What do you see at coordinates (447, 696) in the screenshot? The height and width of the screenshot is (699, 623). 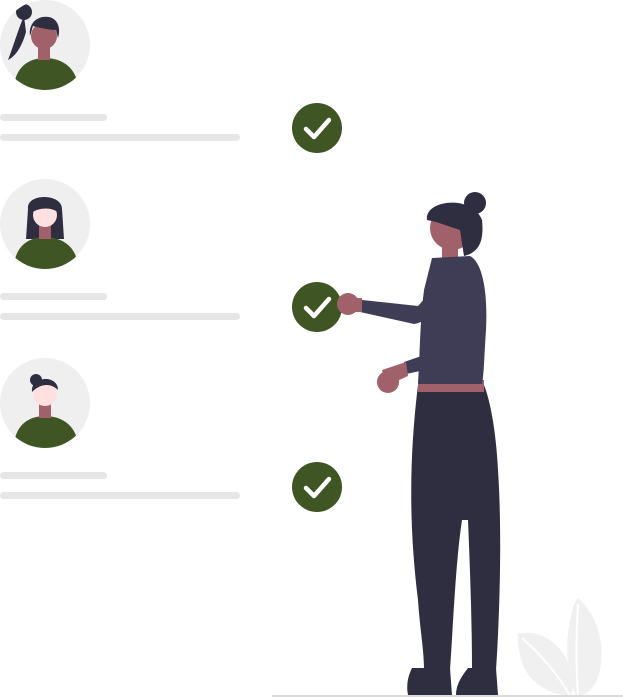 I see `ground-line` at bounding box center [447, 696].